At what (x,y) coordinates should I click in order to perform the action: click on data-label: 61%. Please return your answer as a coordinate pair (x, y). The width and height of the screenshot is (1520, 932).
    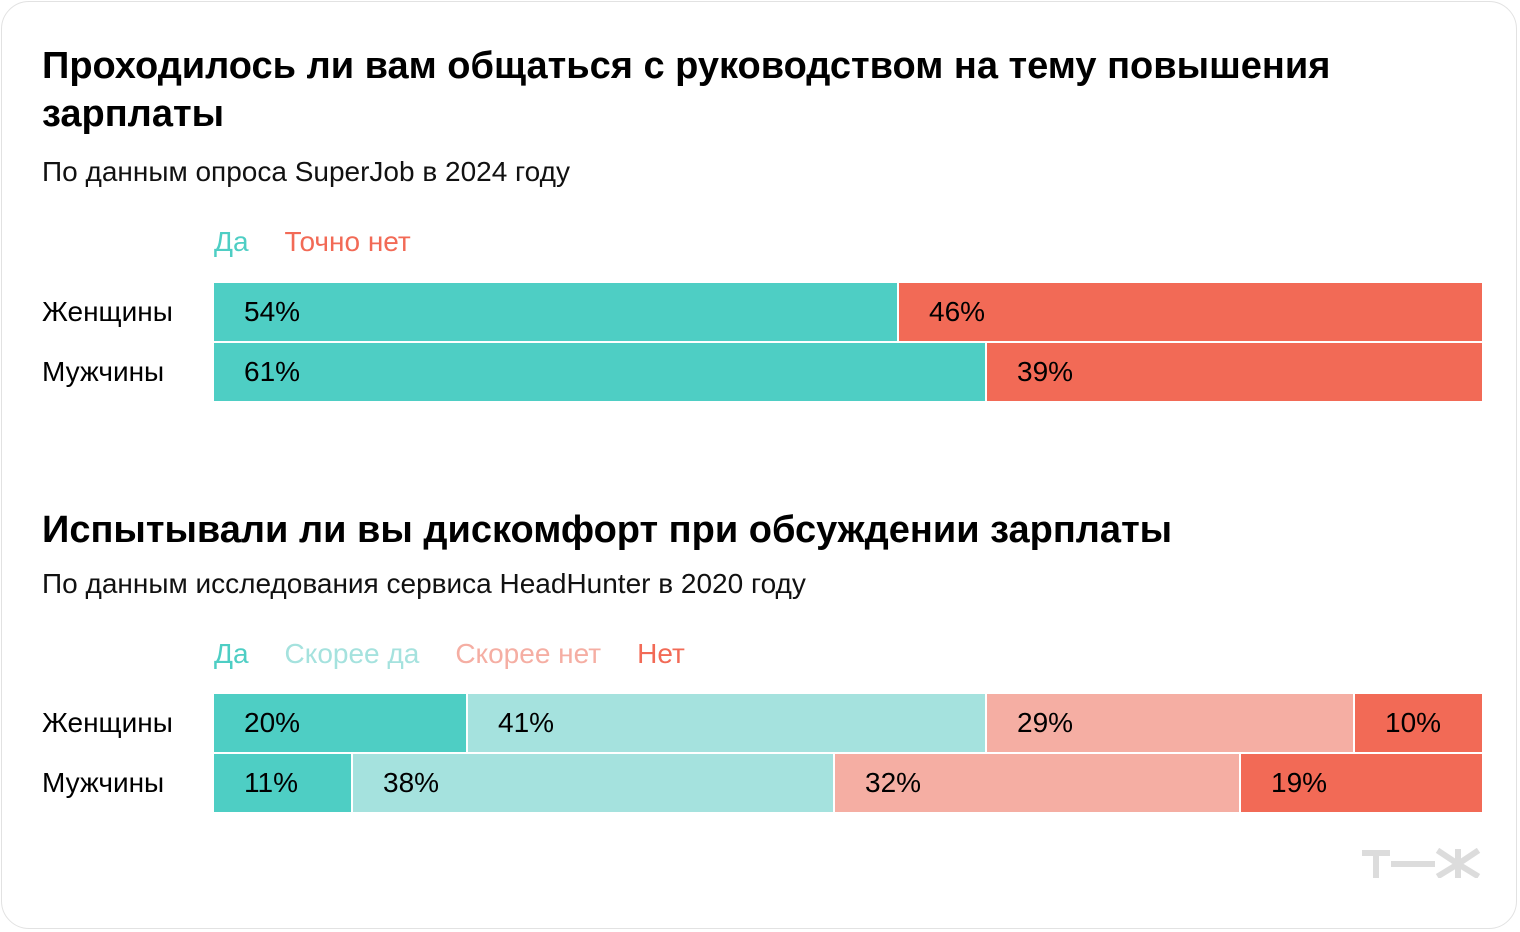
    Looking at the image, I should click on (272, 371).